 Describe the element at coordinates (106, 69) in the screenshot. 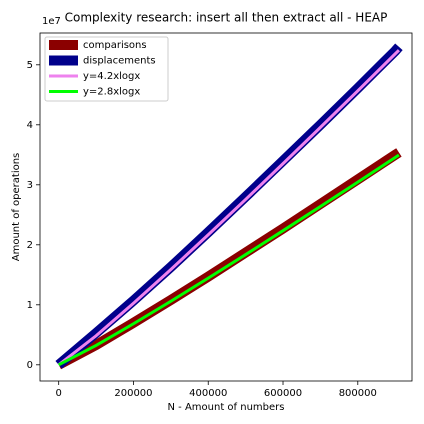

I see `legend-box` at that location.